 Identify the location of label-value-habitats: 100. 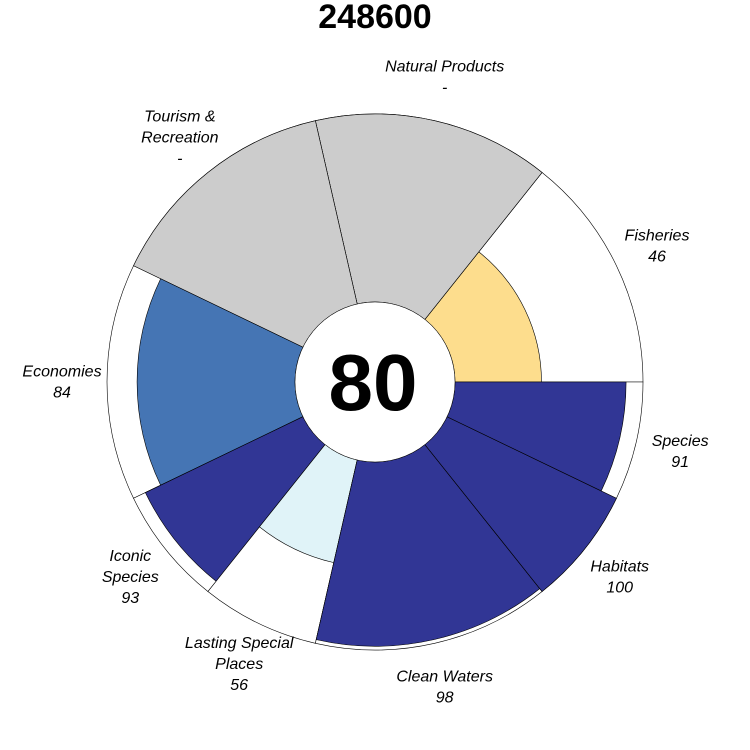
(619, 588).